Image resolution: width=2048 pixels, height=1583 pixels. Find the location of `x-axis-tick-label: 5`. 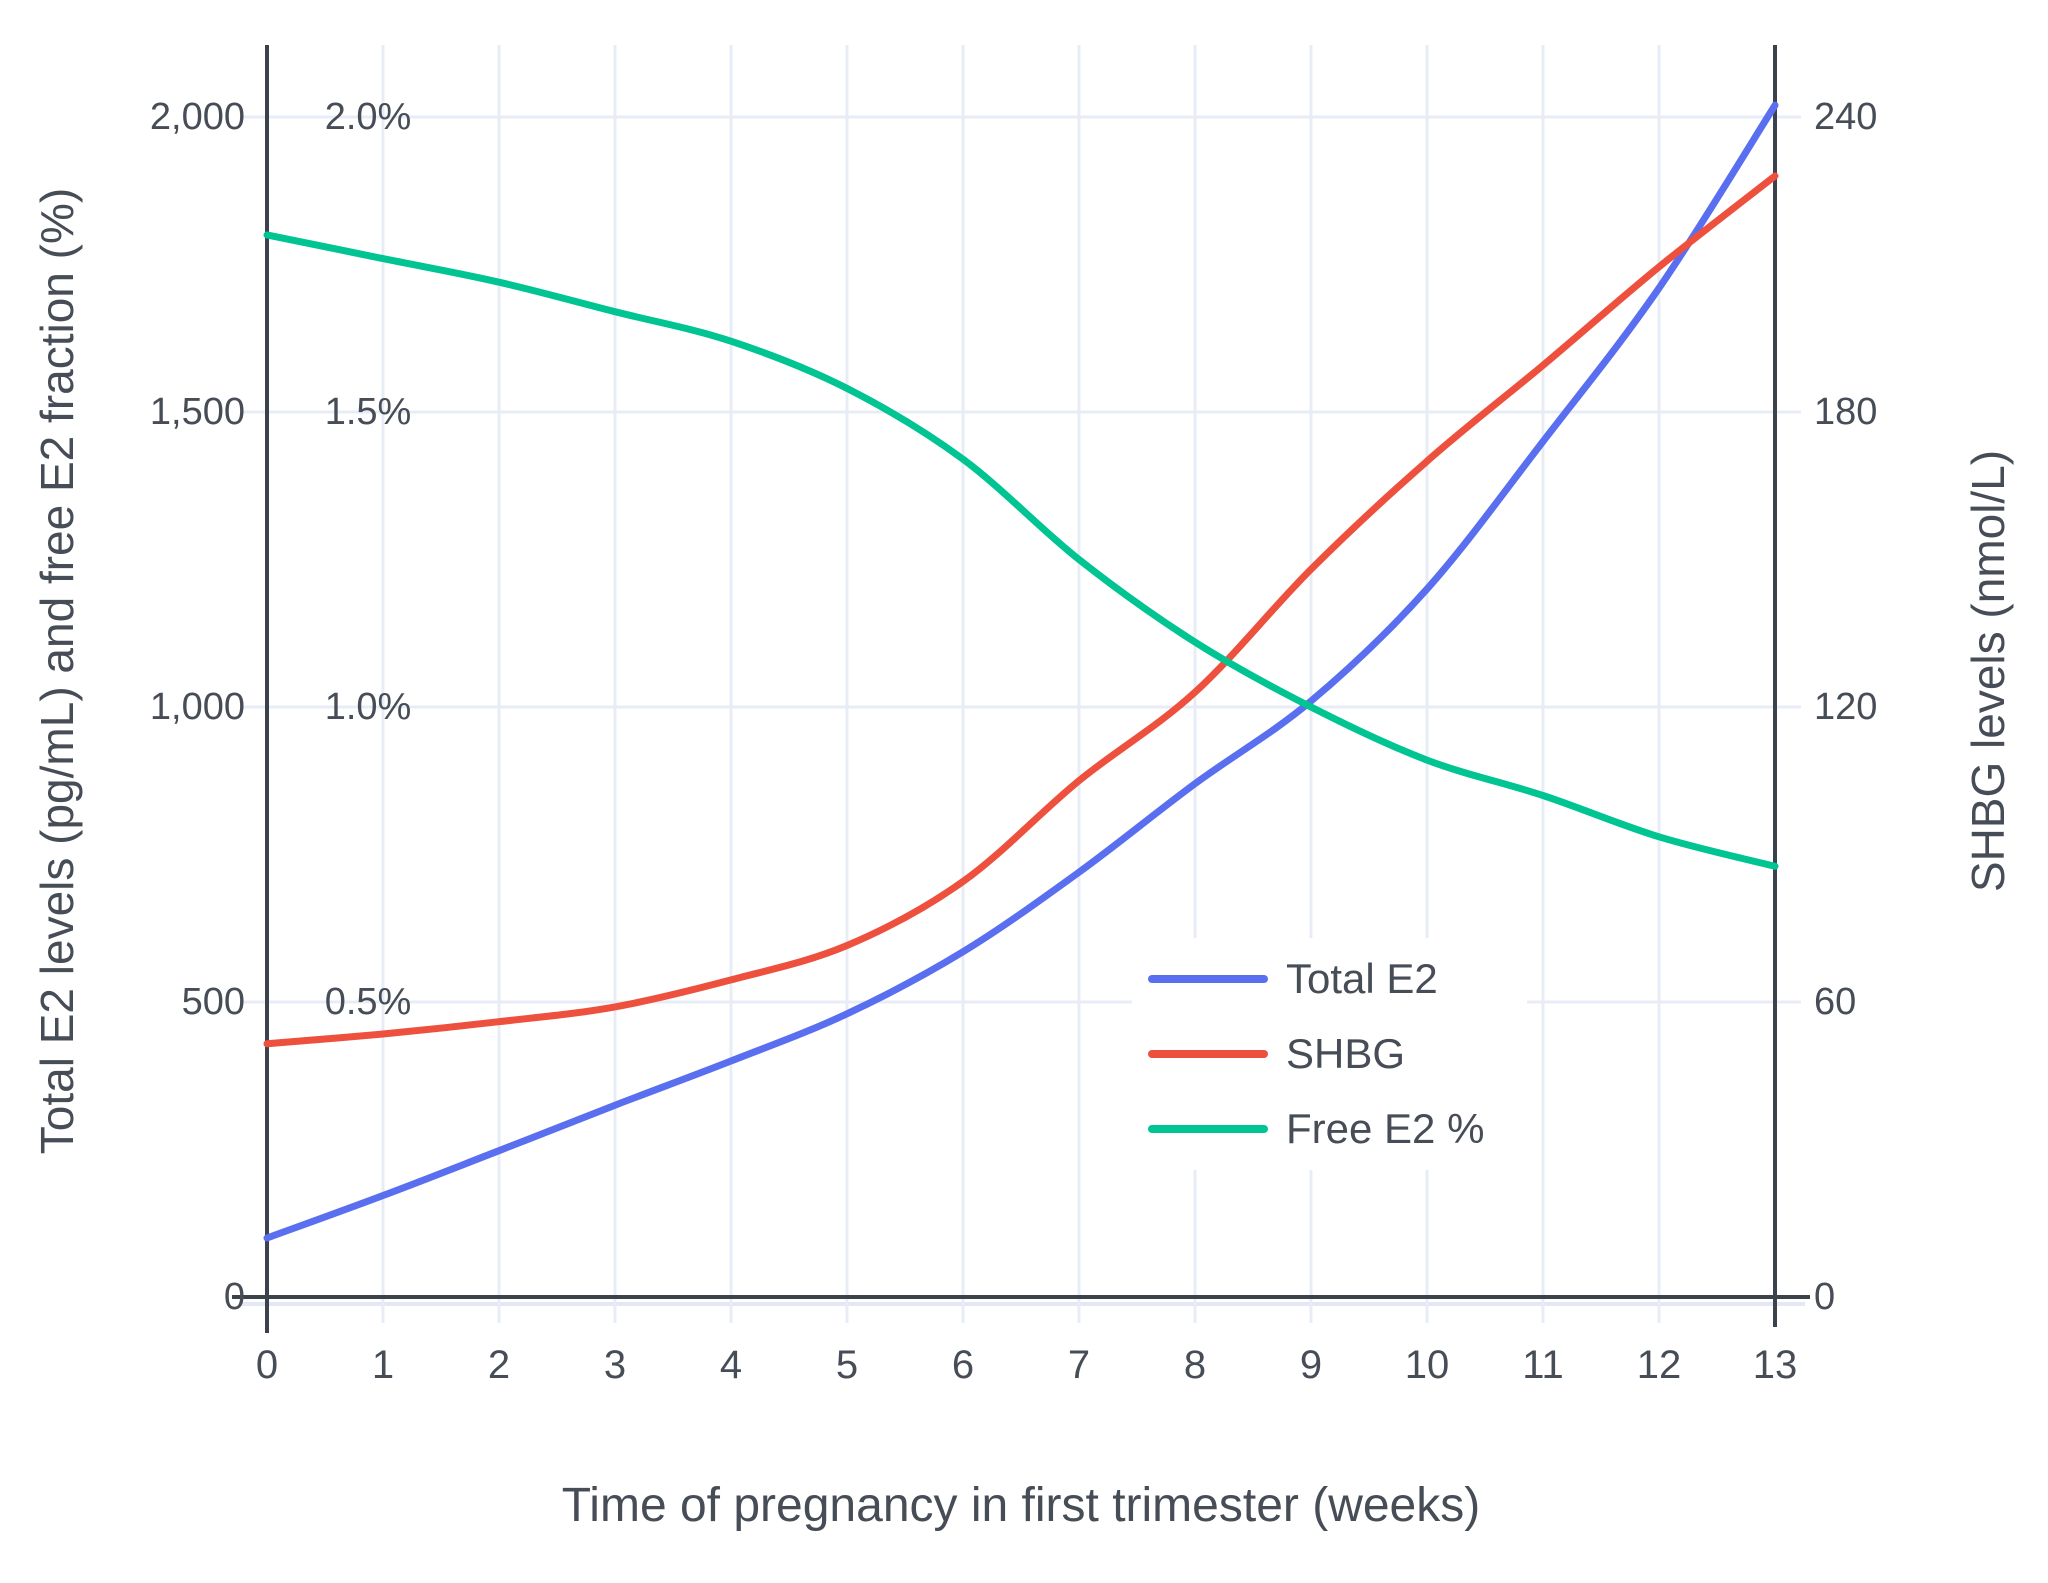

x-axis-tick-label: 5 is located at coordinates (847, 1365).